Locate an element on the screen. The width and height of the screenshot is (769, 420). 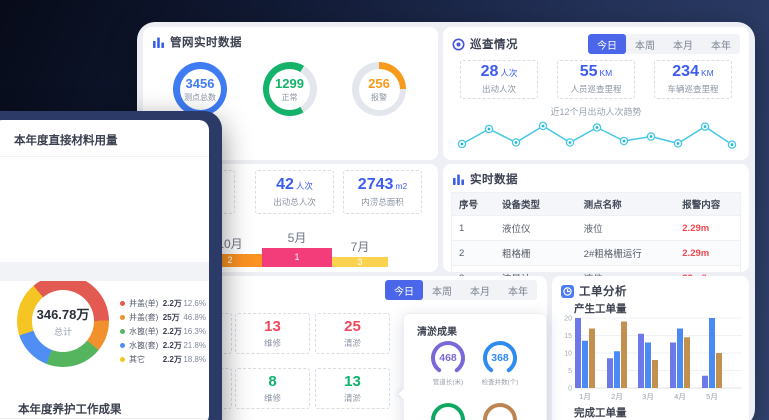
gauge: 368 检查井数(个) is located at coordinates (500, 363).